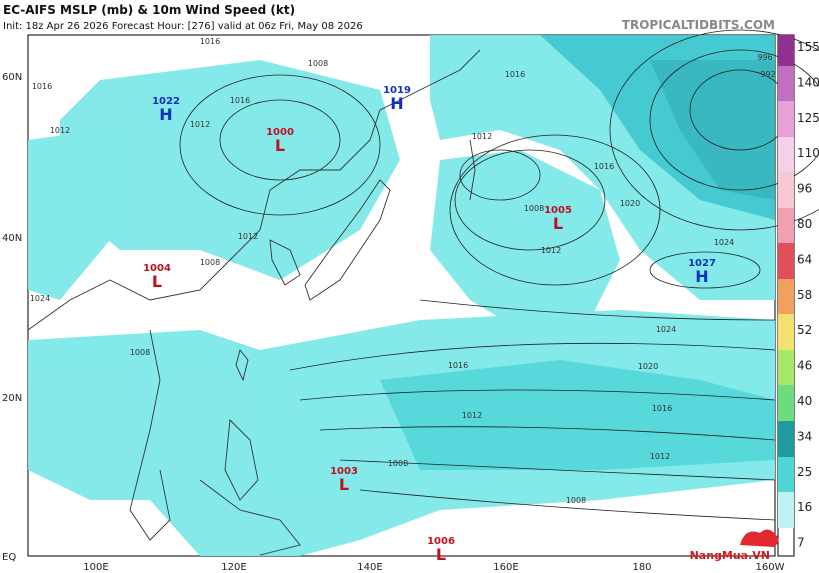 Image resolution: width=819 pixels, height=573 pixels. Describe the element at coordinates (770, 567) in the screenshot. I see `longitude-label: 160W` at that location.